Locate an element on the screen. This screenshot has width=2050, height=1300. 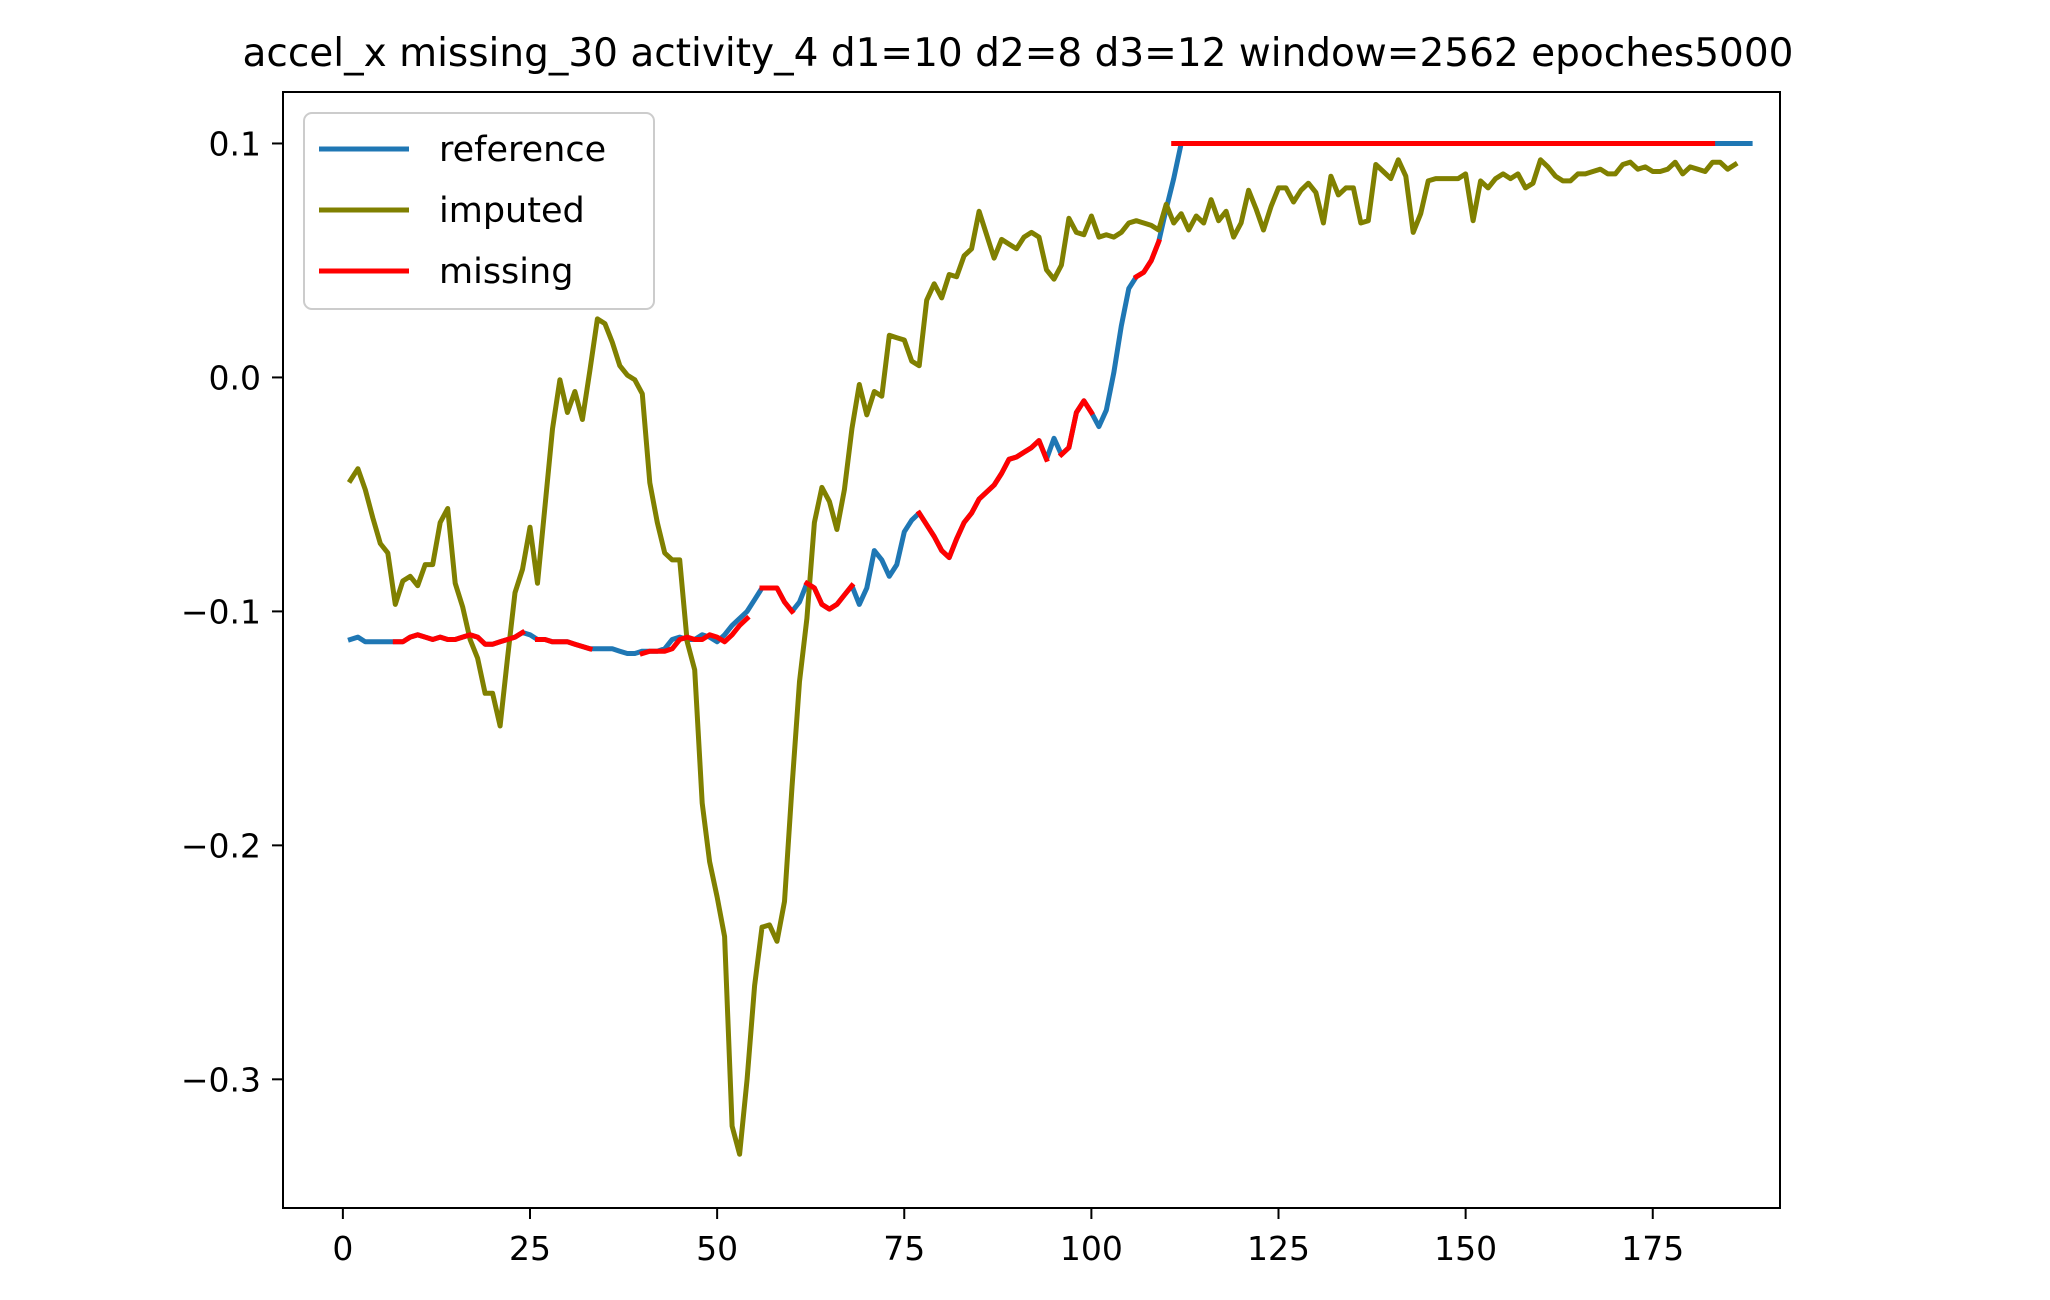
legend-label-missing: missing is located at coordinates (506, 272).